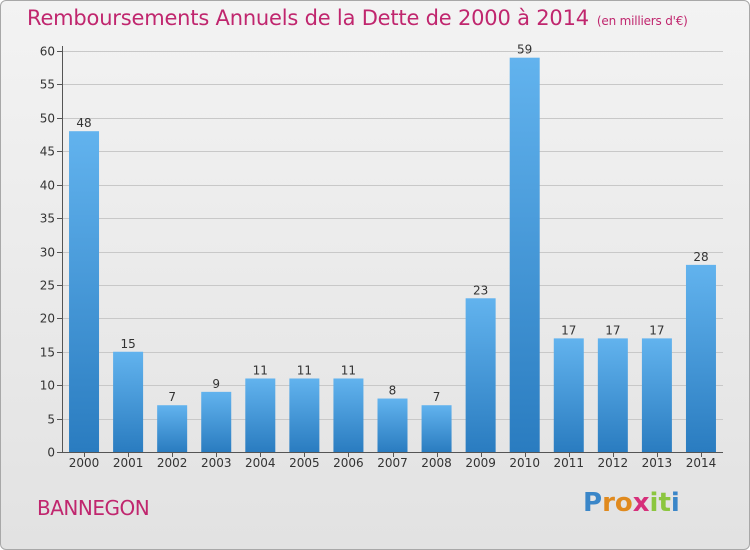  I want to click on y-tick-label: 35, so click(47, 219).